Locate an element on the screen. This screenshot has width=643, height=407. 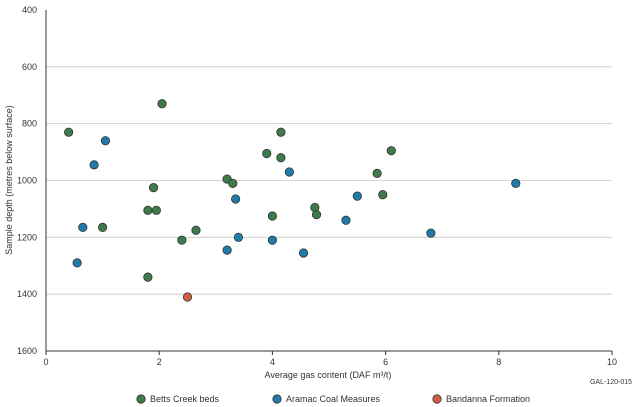
y-tick-label: 1000 is located at coordinates (27, 181).